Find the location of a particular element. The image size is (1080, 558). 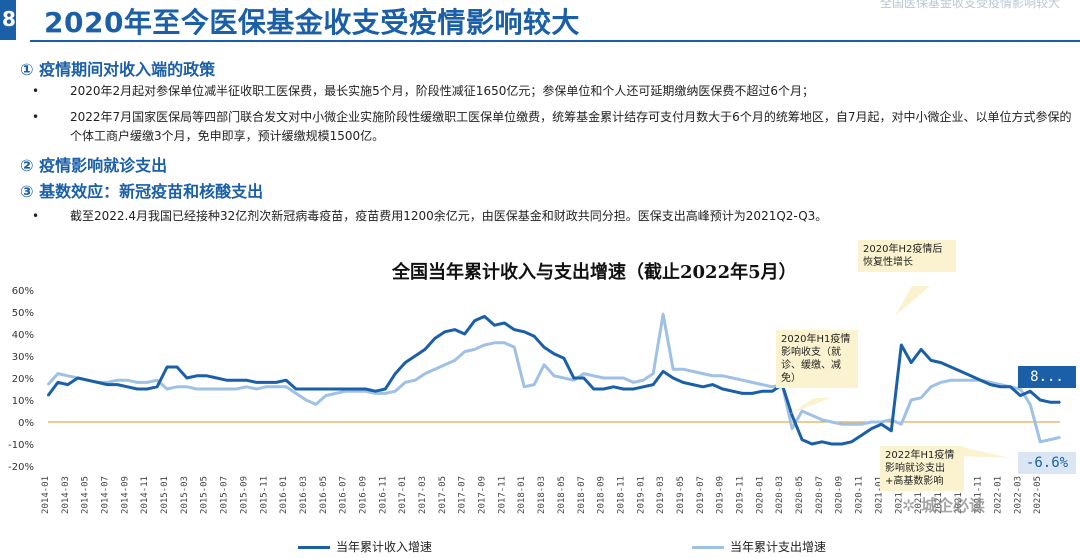

legend-expense-swatch is located at coordinates (708, 547).